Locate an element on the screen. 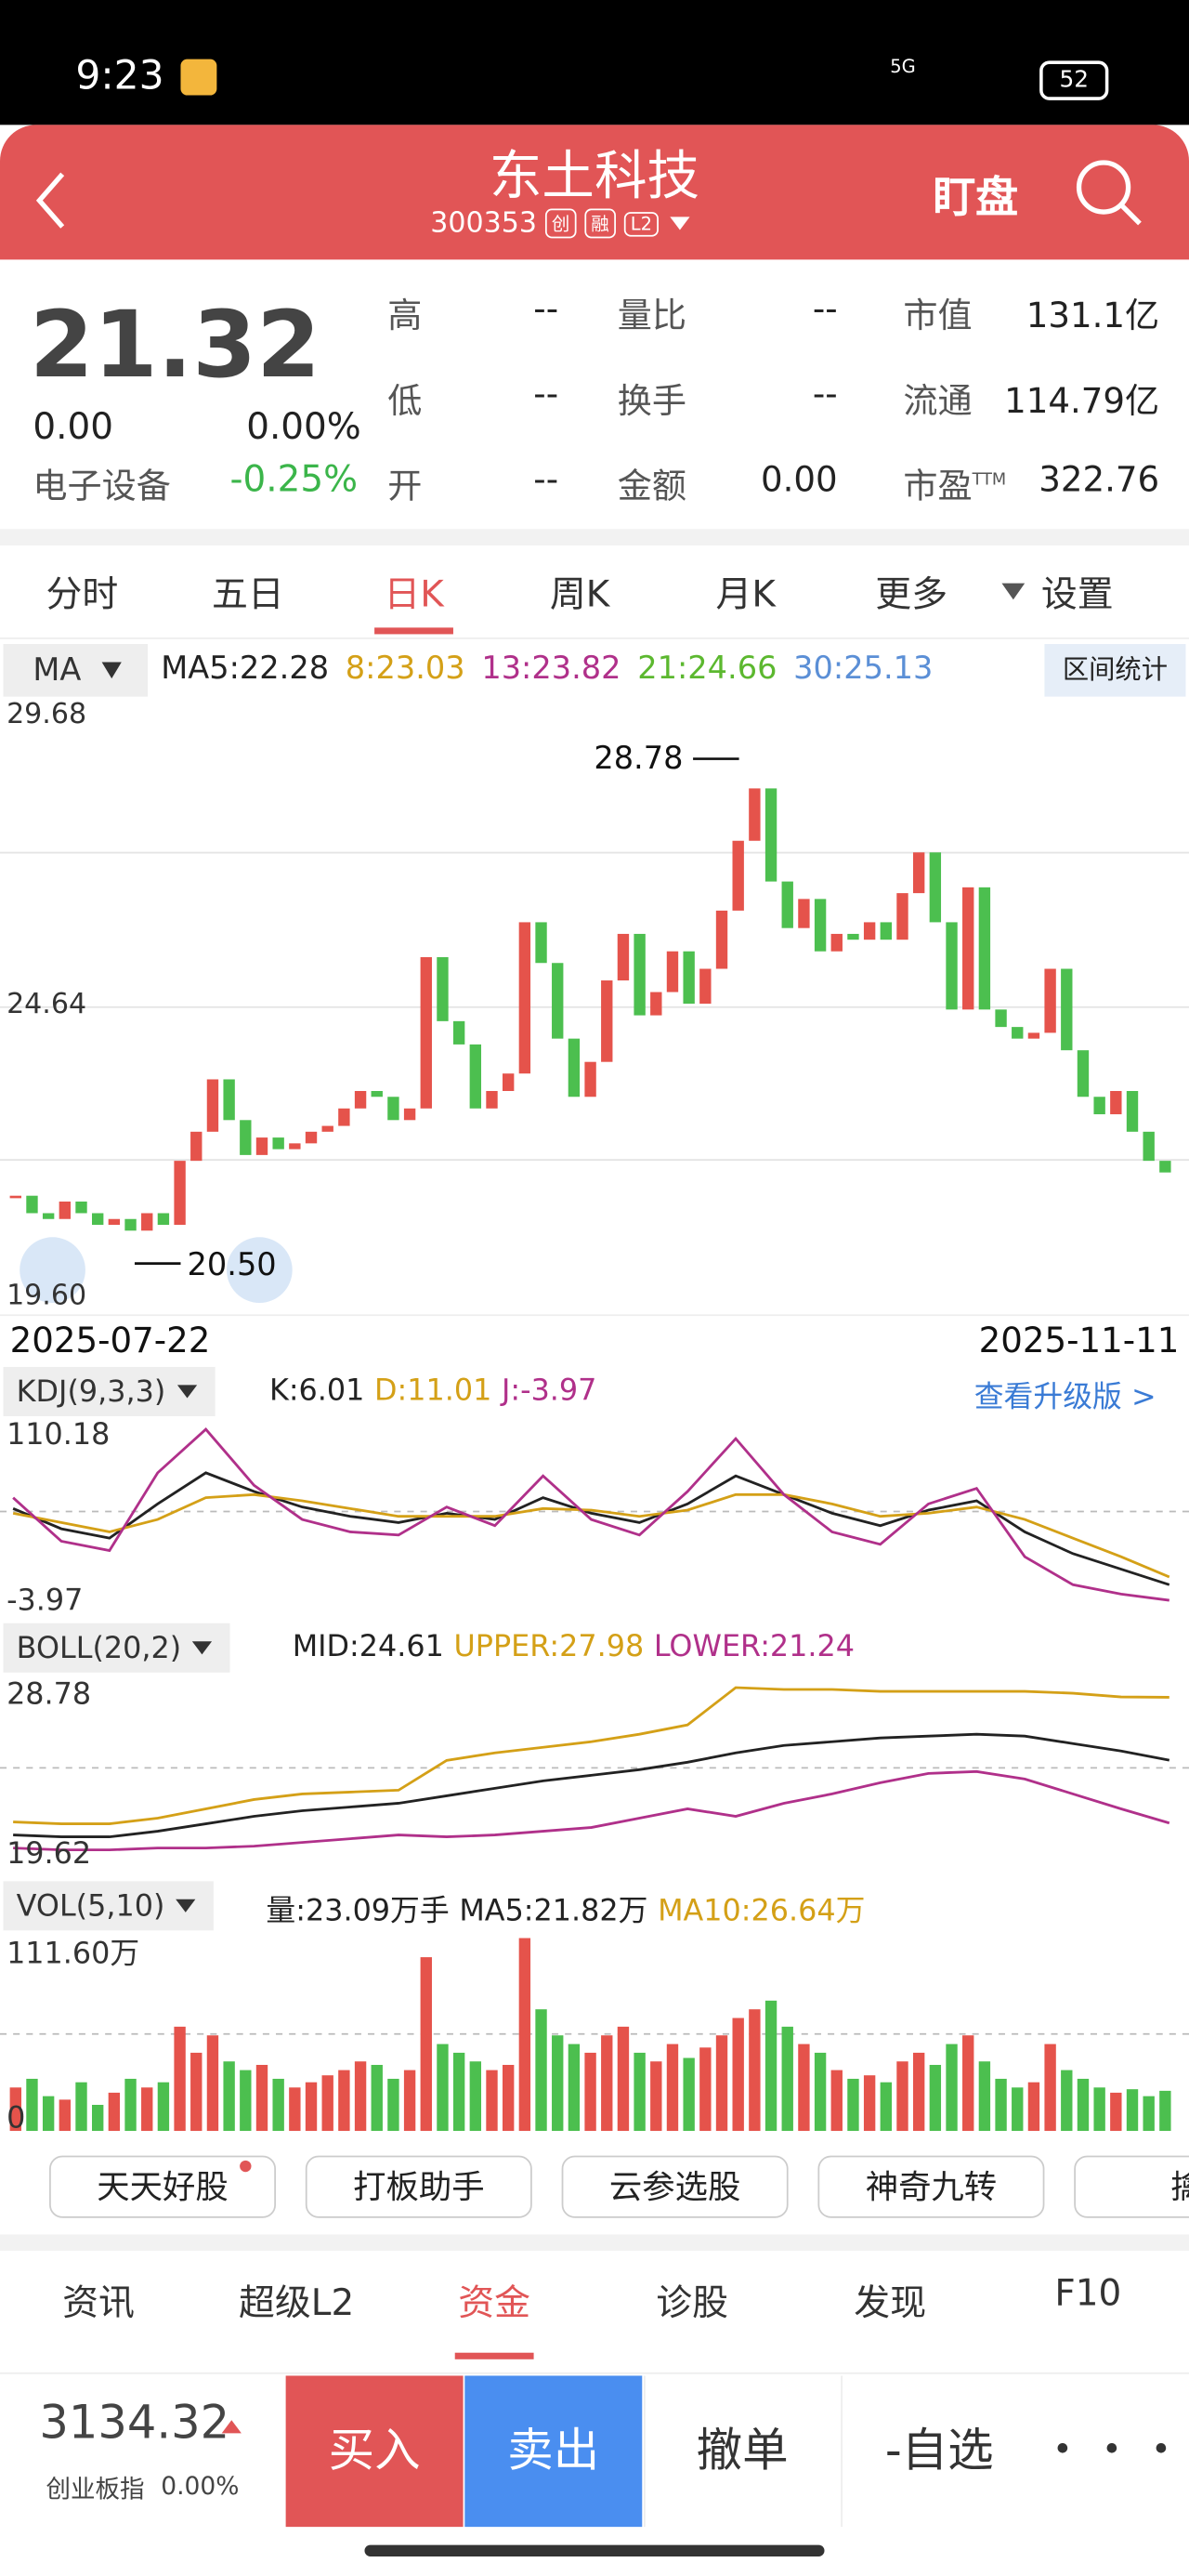  trade-button: 买入 is located at coordinates (374, 2451).